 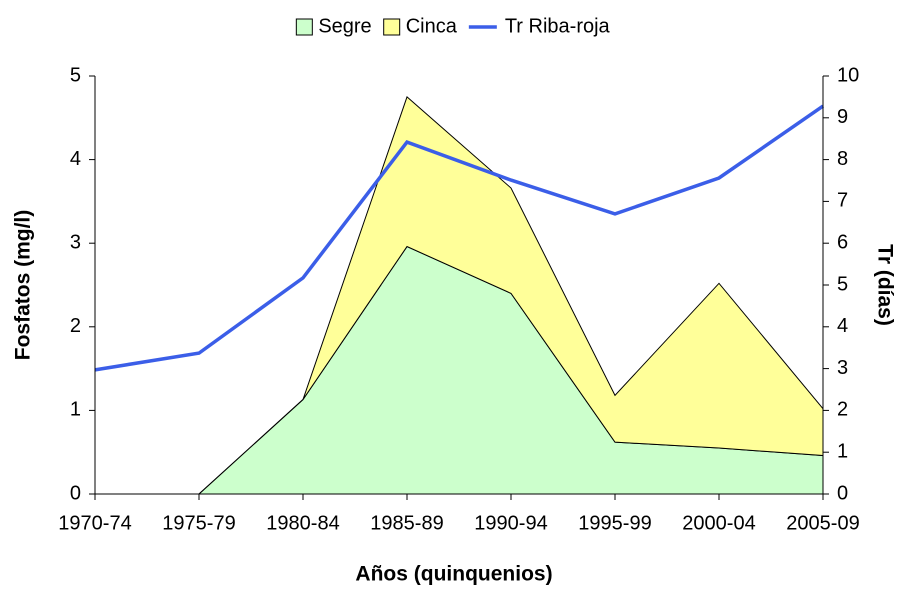 I want to click on x-axis-title: Años (quinquenios), so click(x=453, y=574).